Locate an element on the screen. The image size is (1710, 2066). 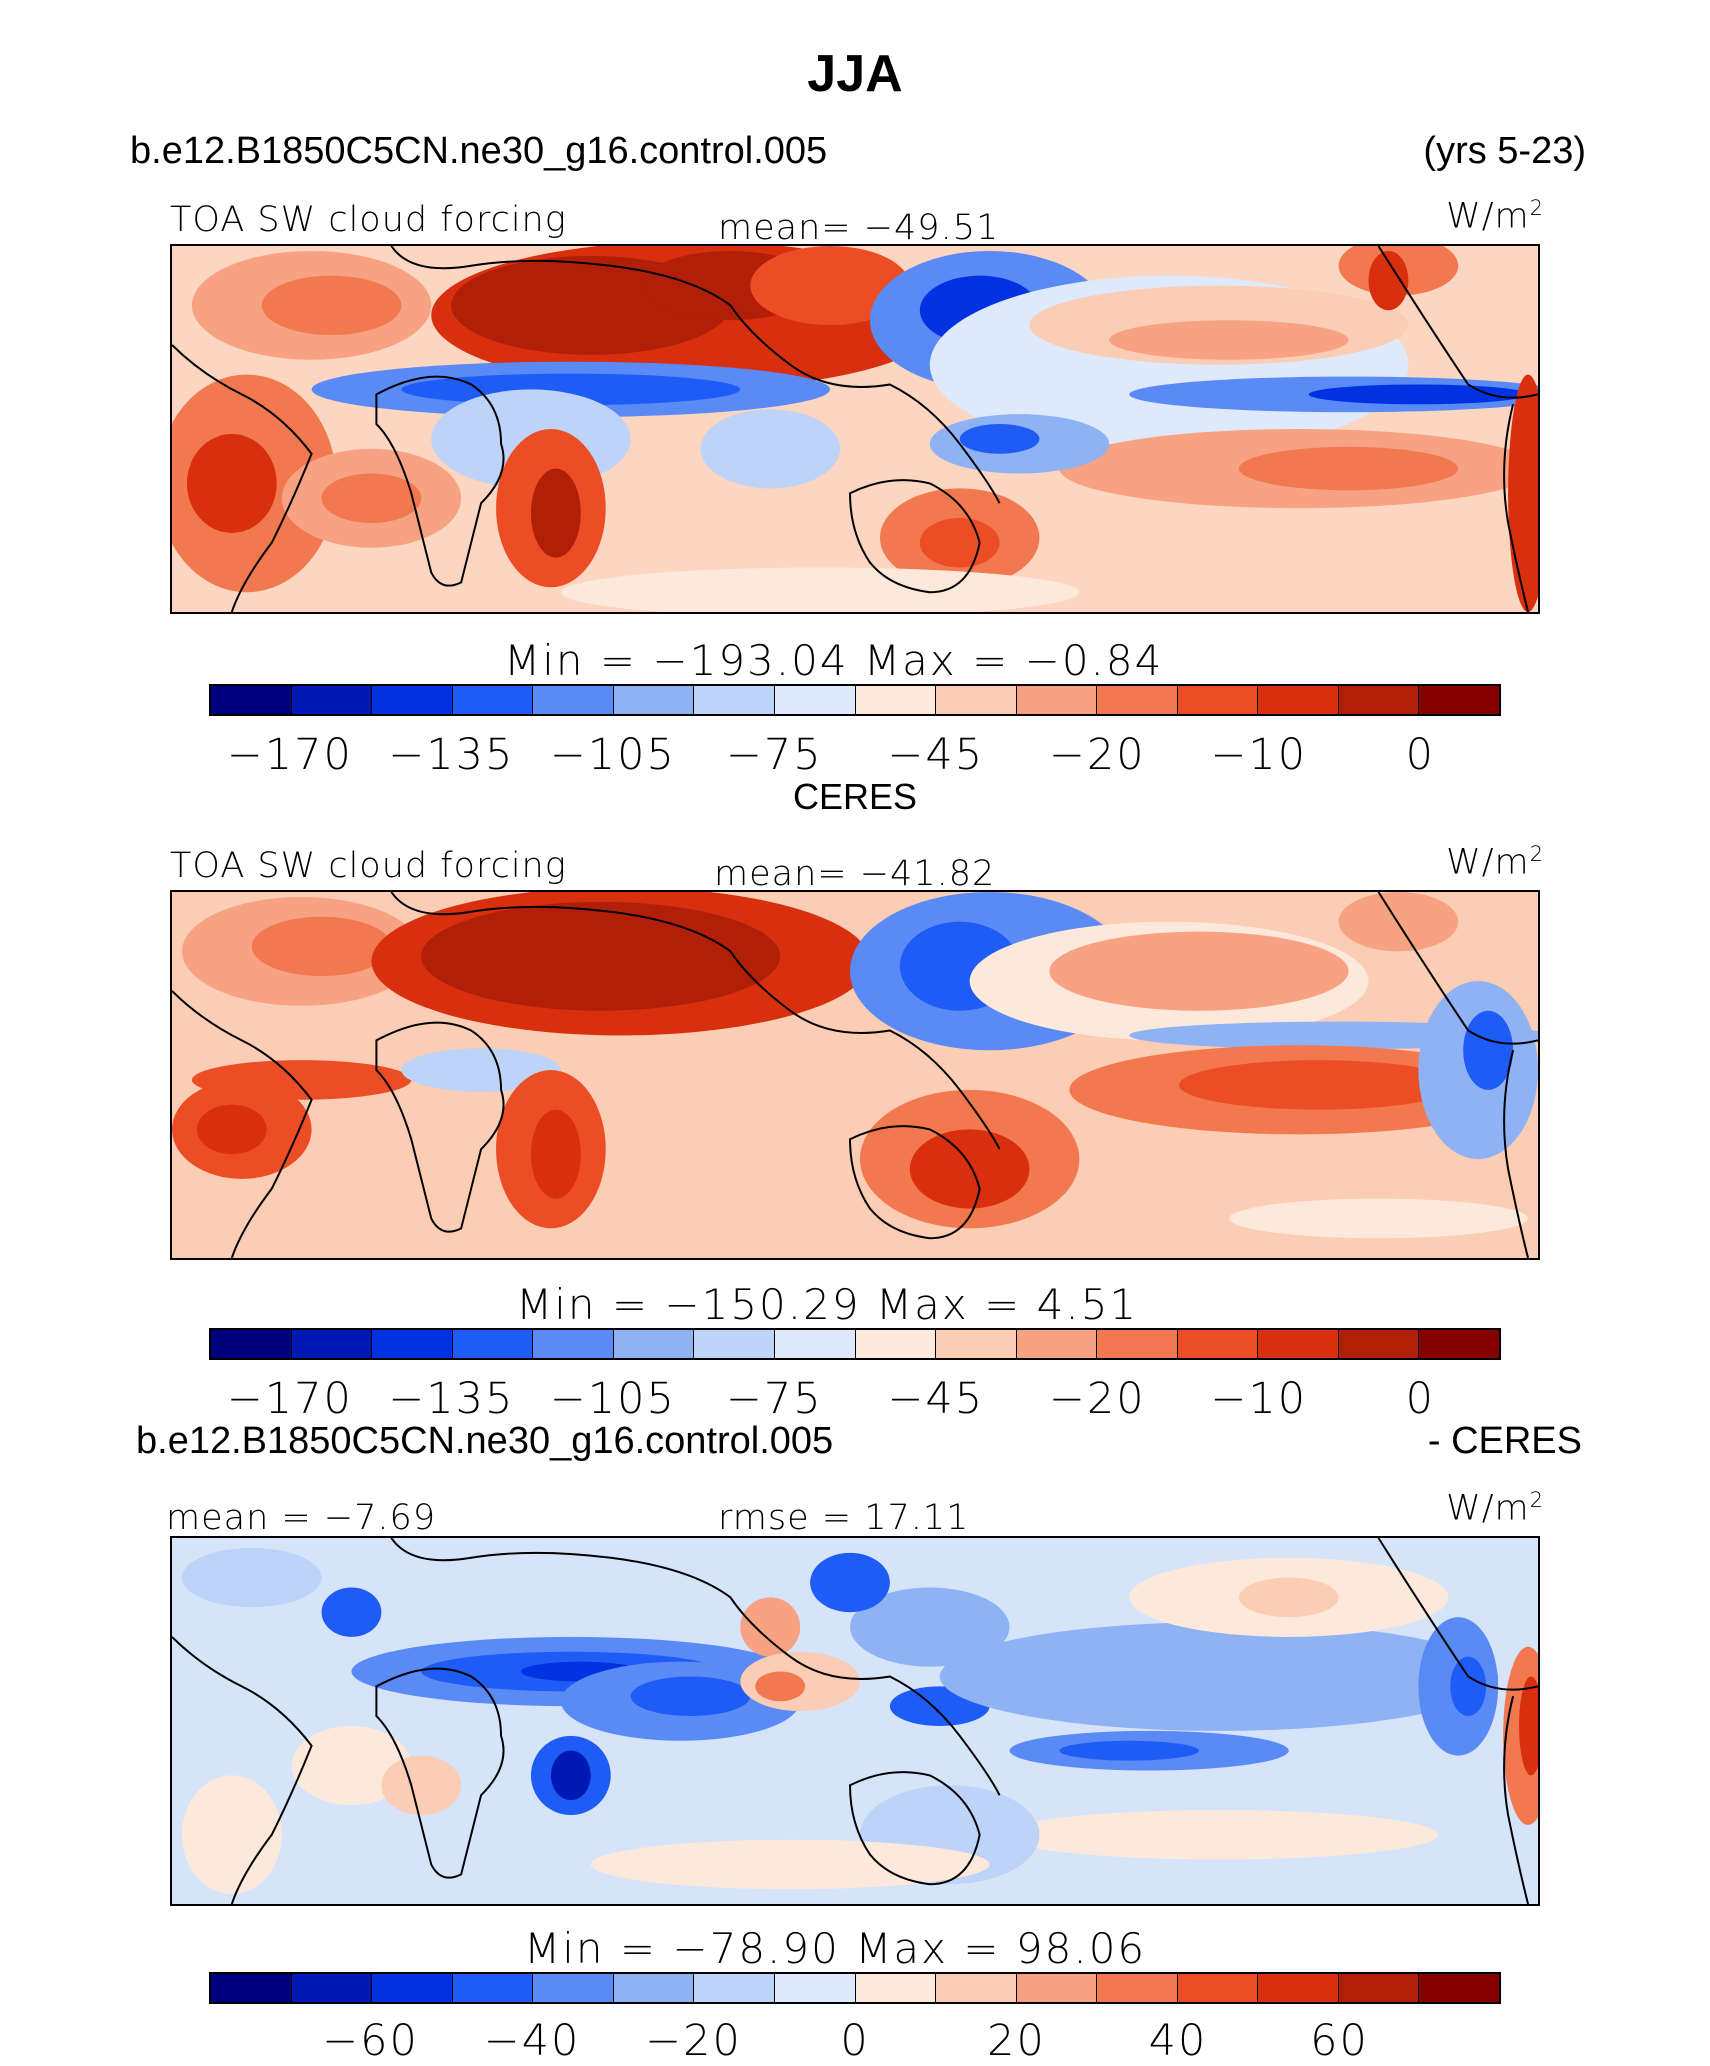
panel1-colorbar is located at coordinates (855, 700).